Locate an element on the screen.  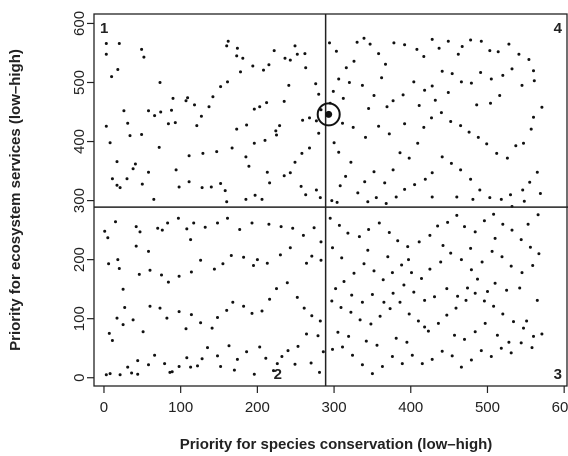
x-tick-label: 300 is located at coordinates (334, 407).